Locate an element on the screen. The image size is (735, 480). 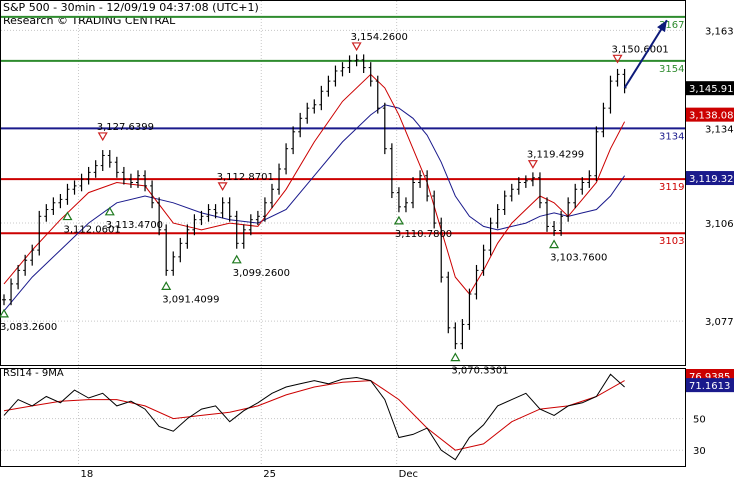
rsi-value-tag is located at coordinates (710, 385).